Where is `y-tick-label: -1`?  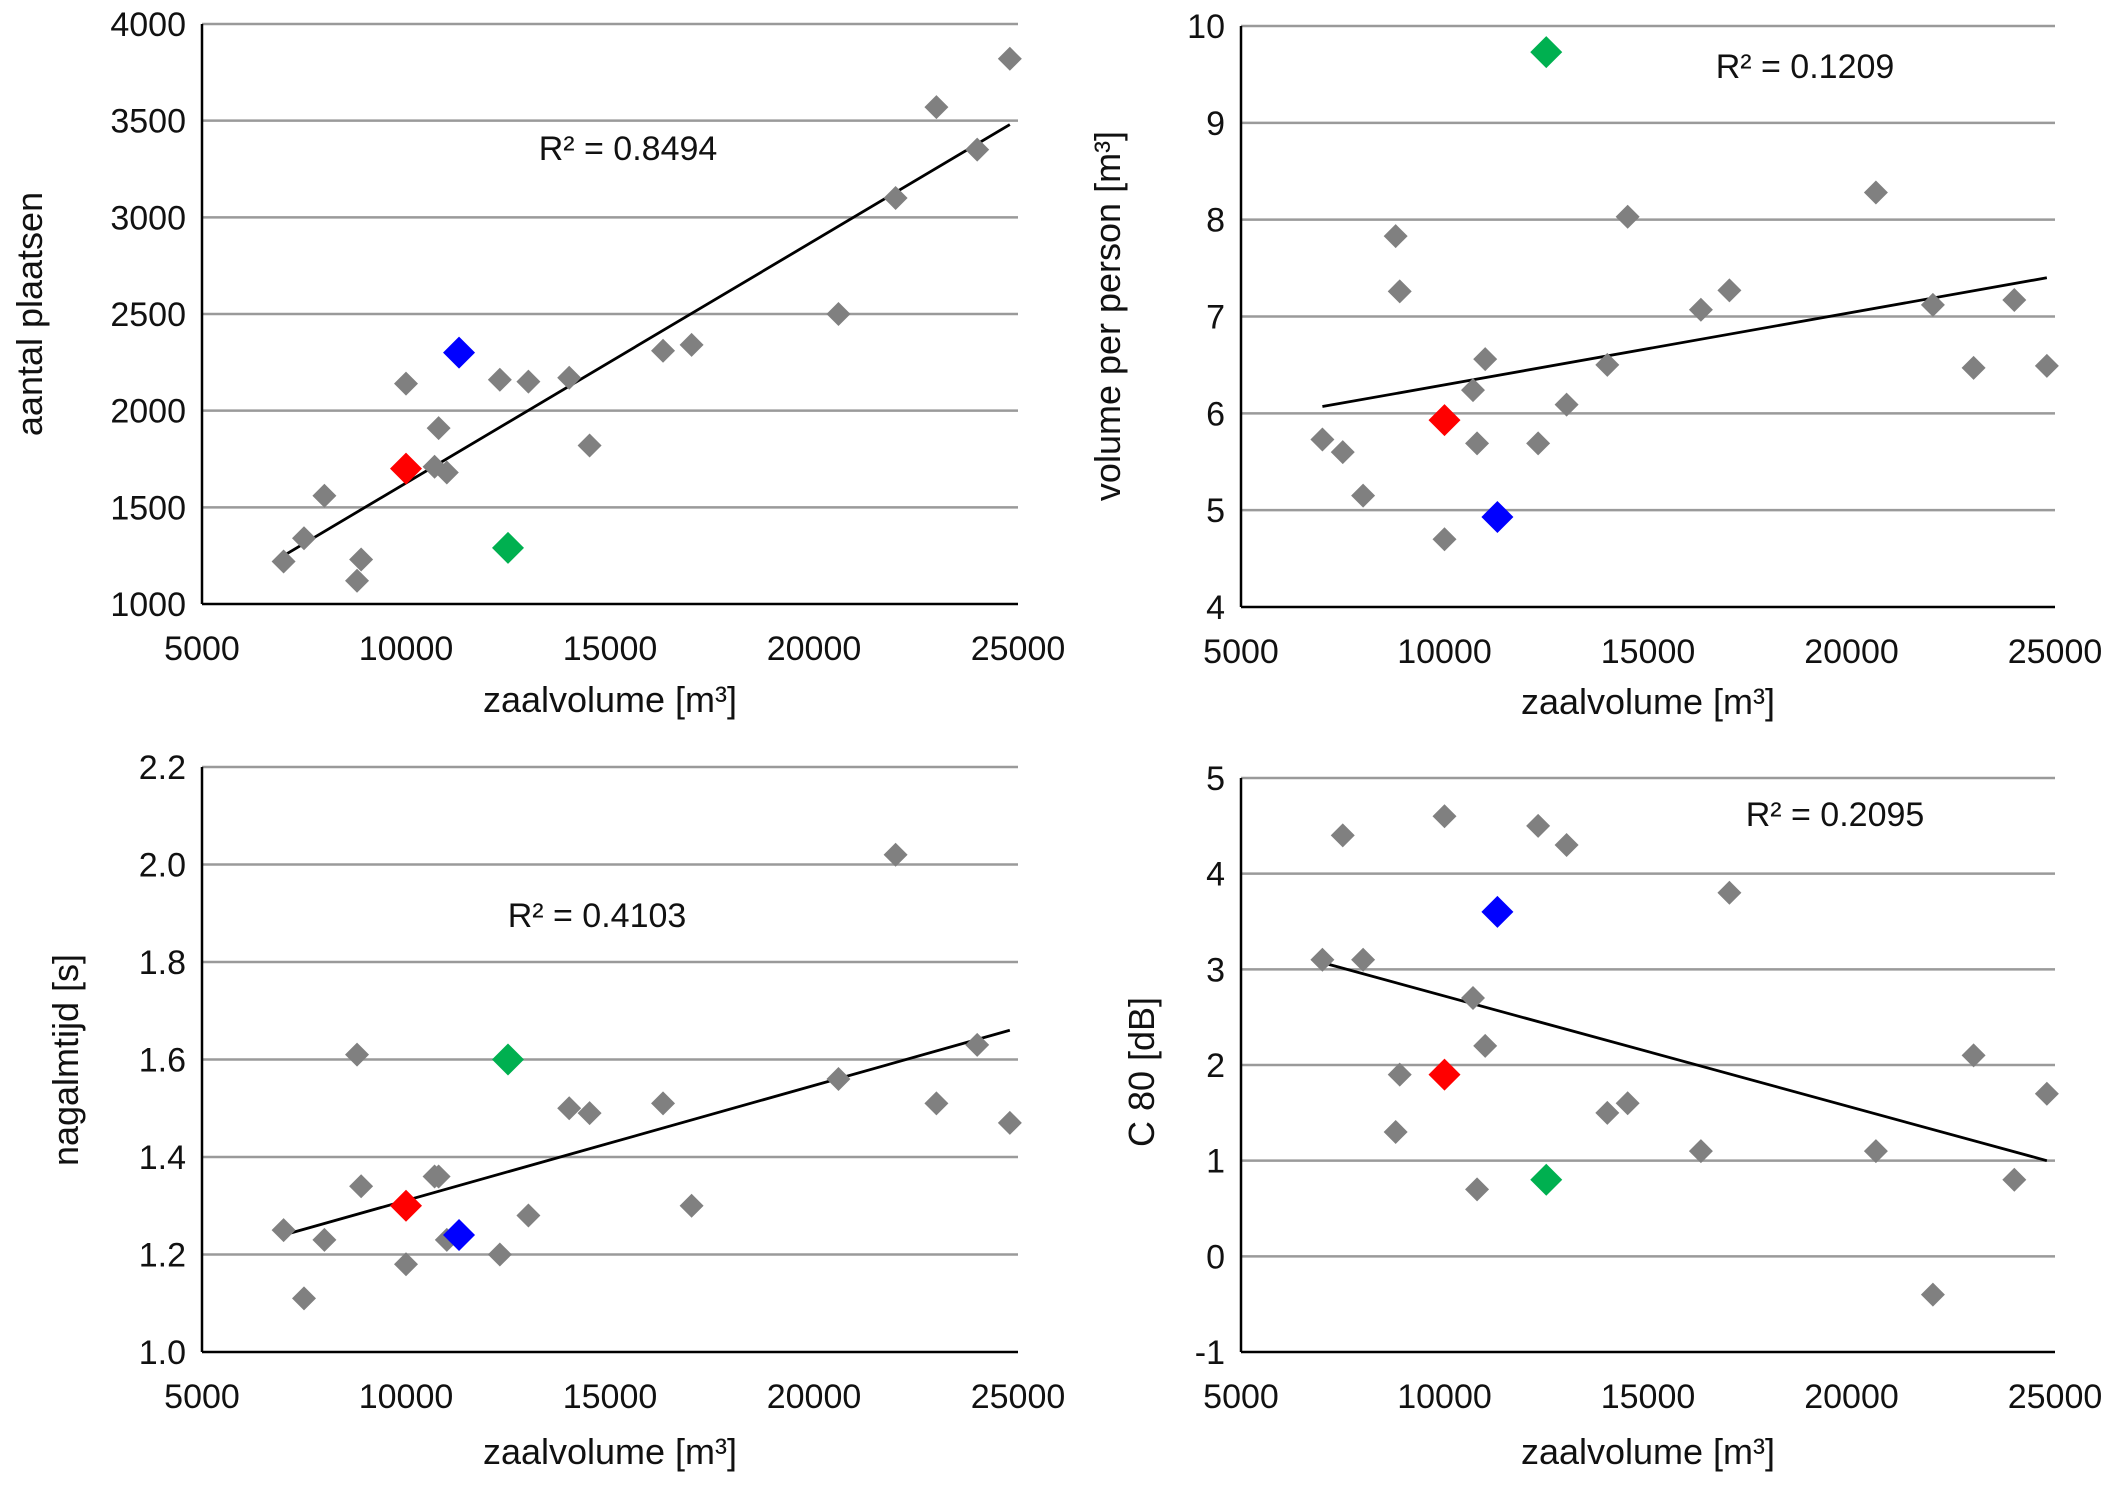 y-tick-label: -1 is located at coordinates (1210, 1353).